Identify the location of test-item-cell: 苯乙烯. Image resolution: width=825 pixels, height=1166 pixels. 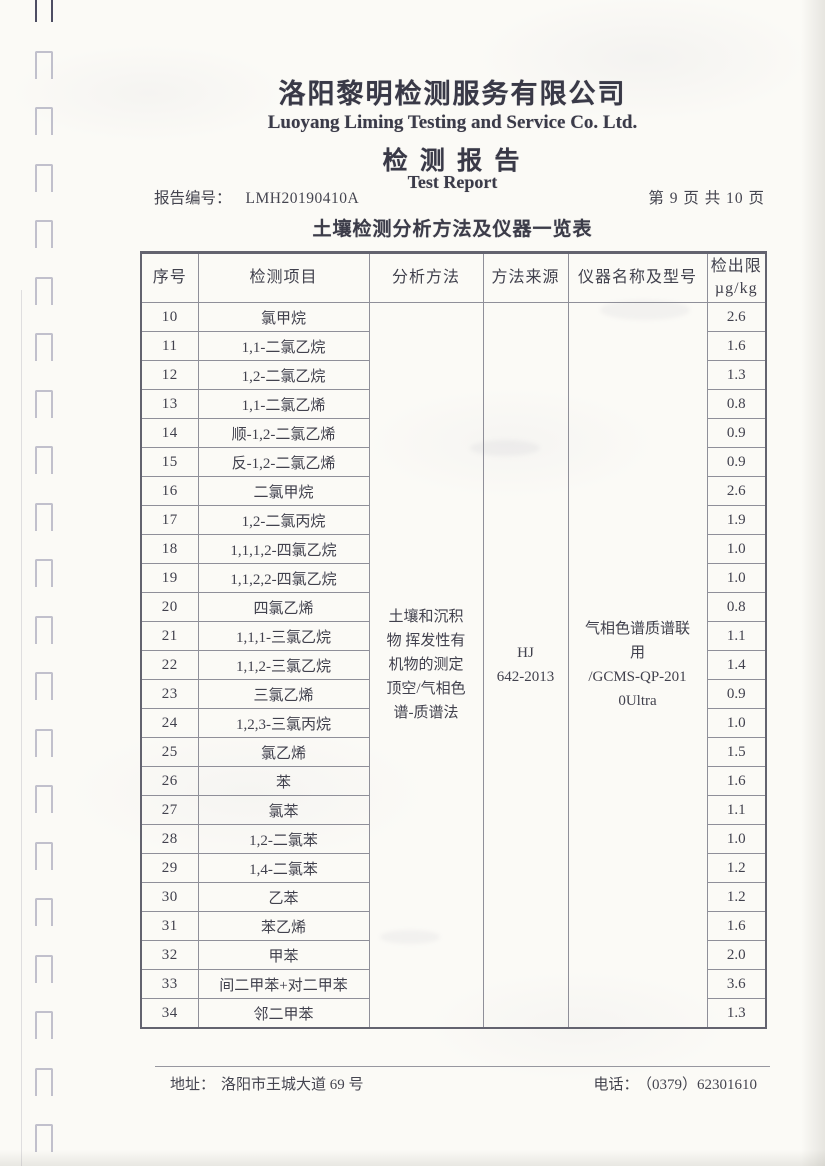
(283, 926).